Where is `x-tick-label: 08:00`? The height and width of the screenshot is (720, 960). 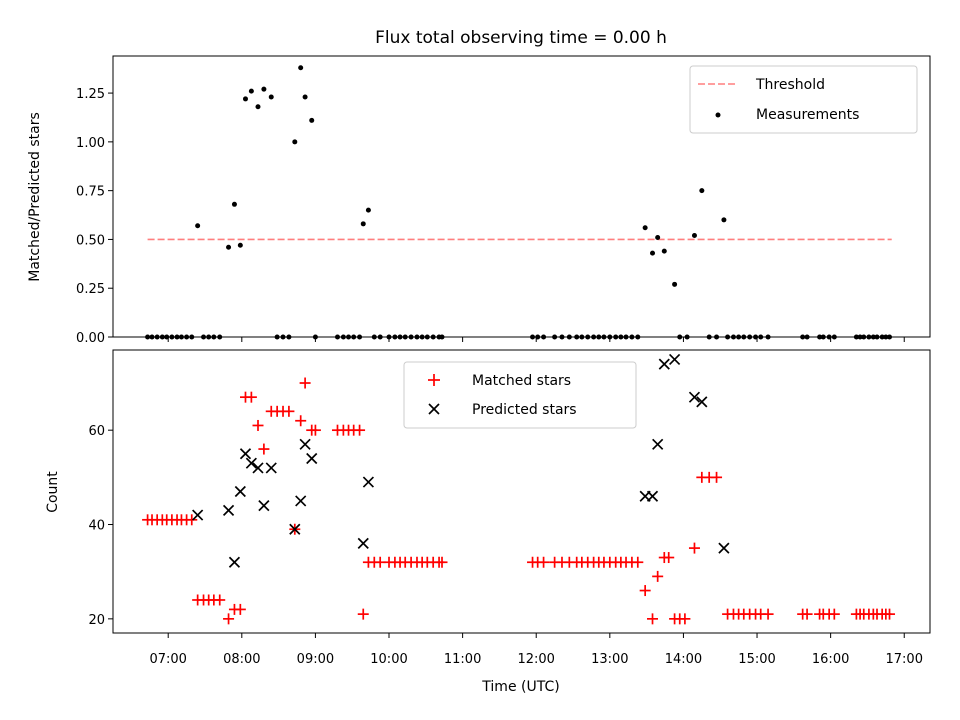 x-tick-label: 08:00 is located at coordinates (241, 659).